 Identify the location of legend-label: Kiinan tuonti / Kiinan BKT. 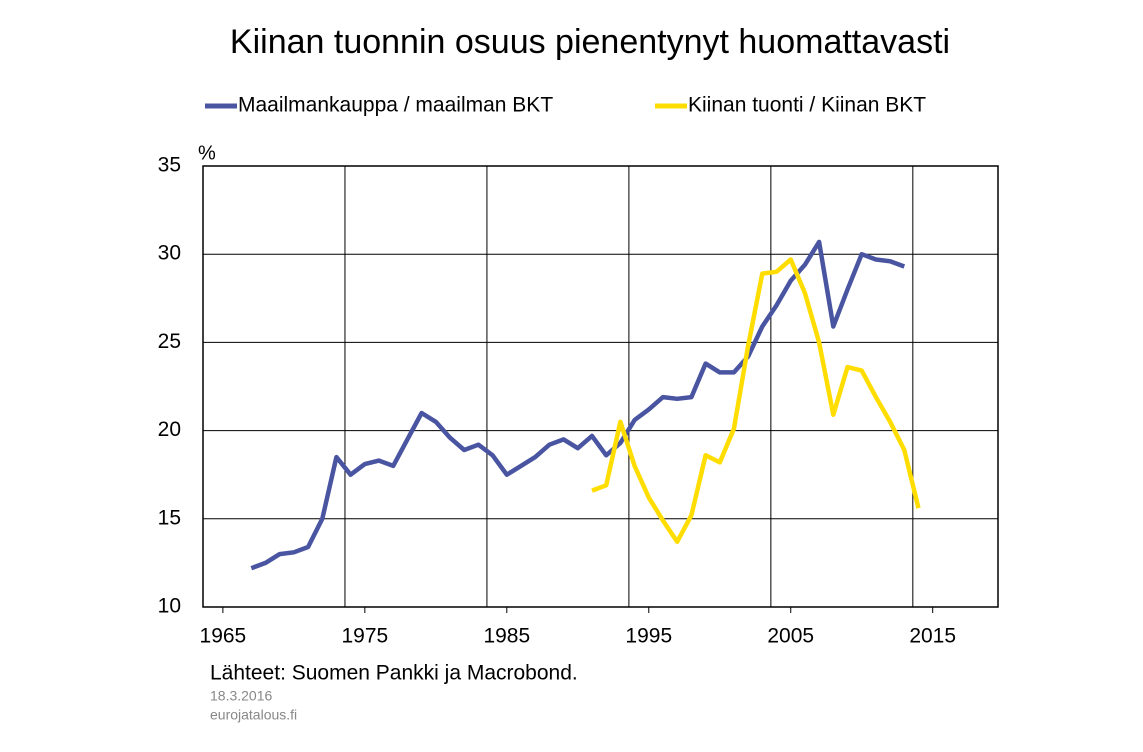
(807, 105).